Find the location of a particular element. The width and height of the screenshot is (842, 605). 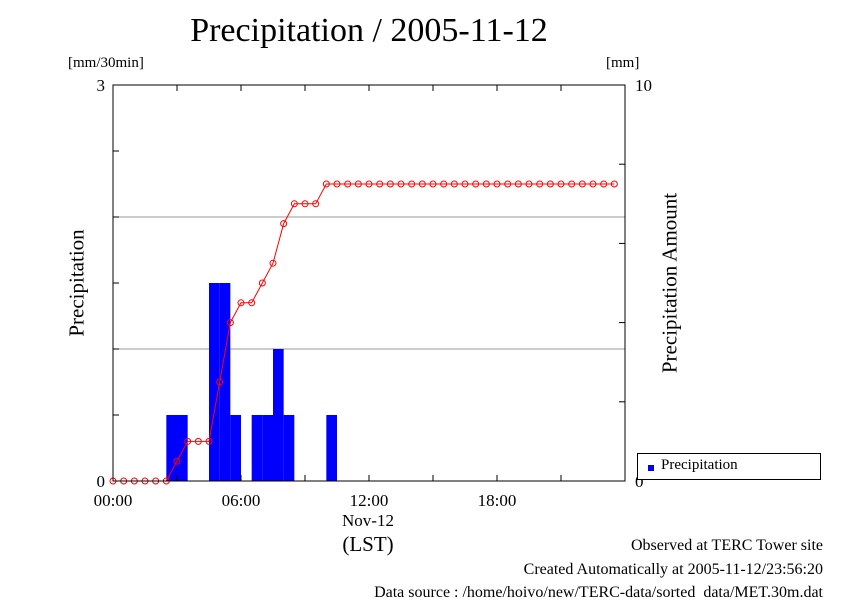

x-tick-label: 12:00 is located at coordinates (369, 500).